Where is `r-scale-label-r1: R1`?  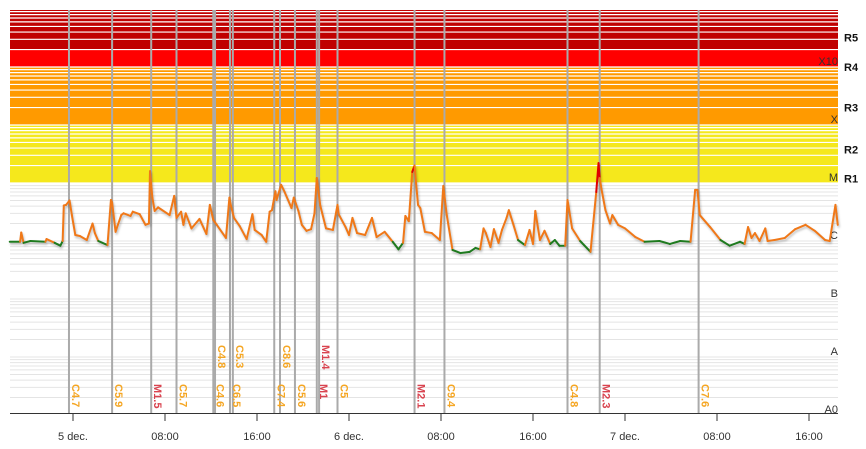
r-scale-label-r1: R1 is located at coordinates (851, 179).